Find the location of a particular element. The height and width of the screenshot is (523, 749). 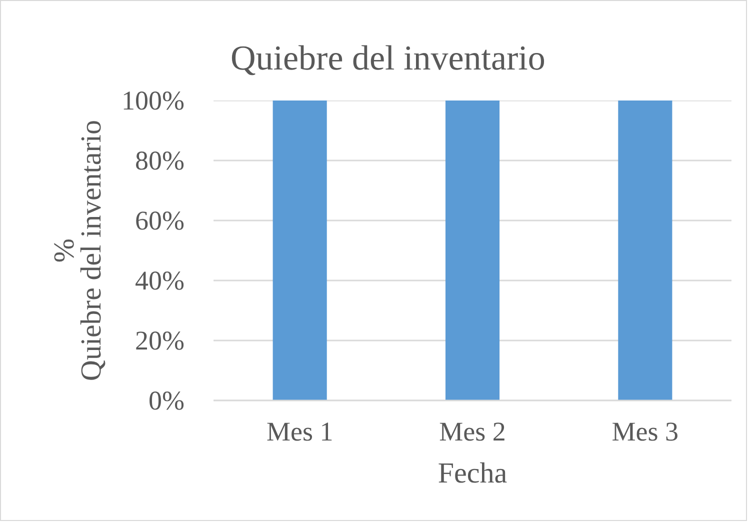

y-axis-title: % Quiebre del inventario is located at coordinates (78, 250).